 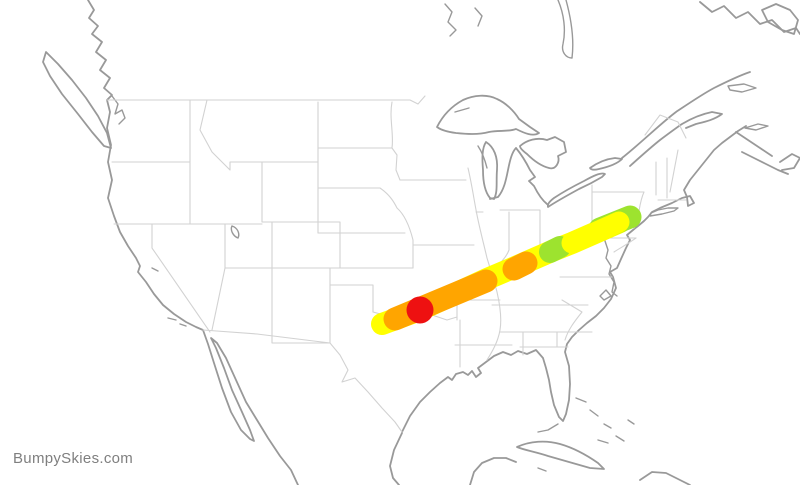 I want to click on turbulence-route, so click(x=506, y=270).